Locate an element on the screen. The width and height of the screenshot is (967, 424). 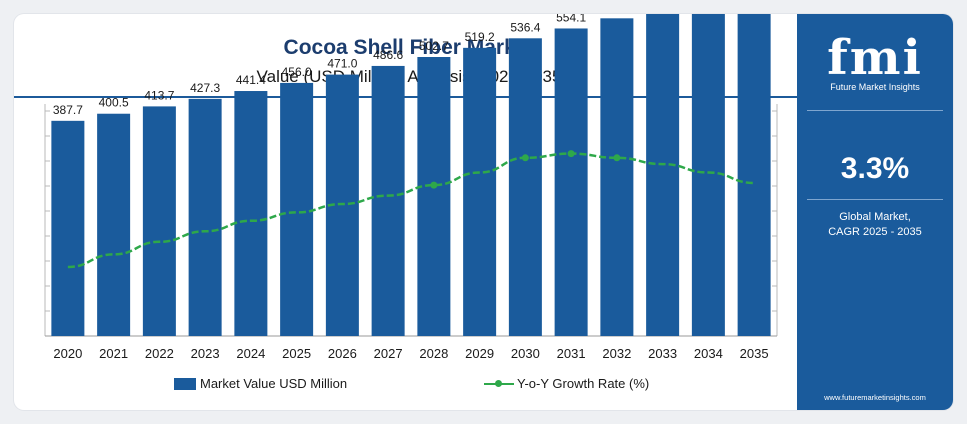
bar-2034 is located at coordinates (708, 175).